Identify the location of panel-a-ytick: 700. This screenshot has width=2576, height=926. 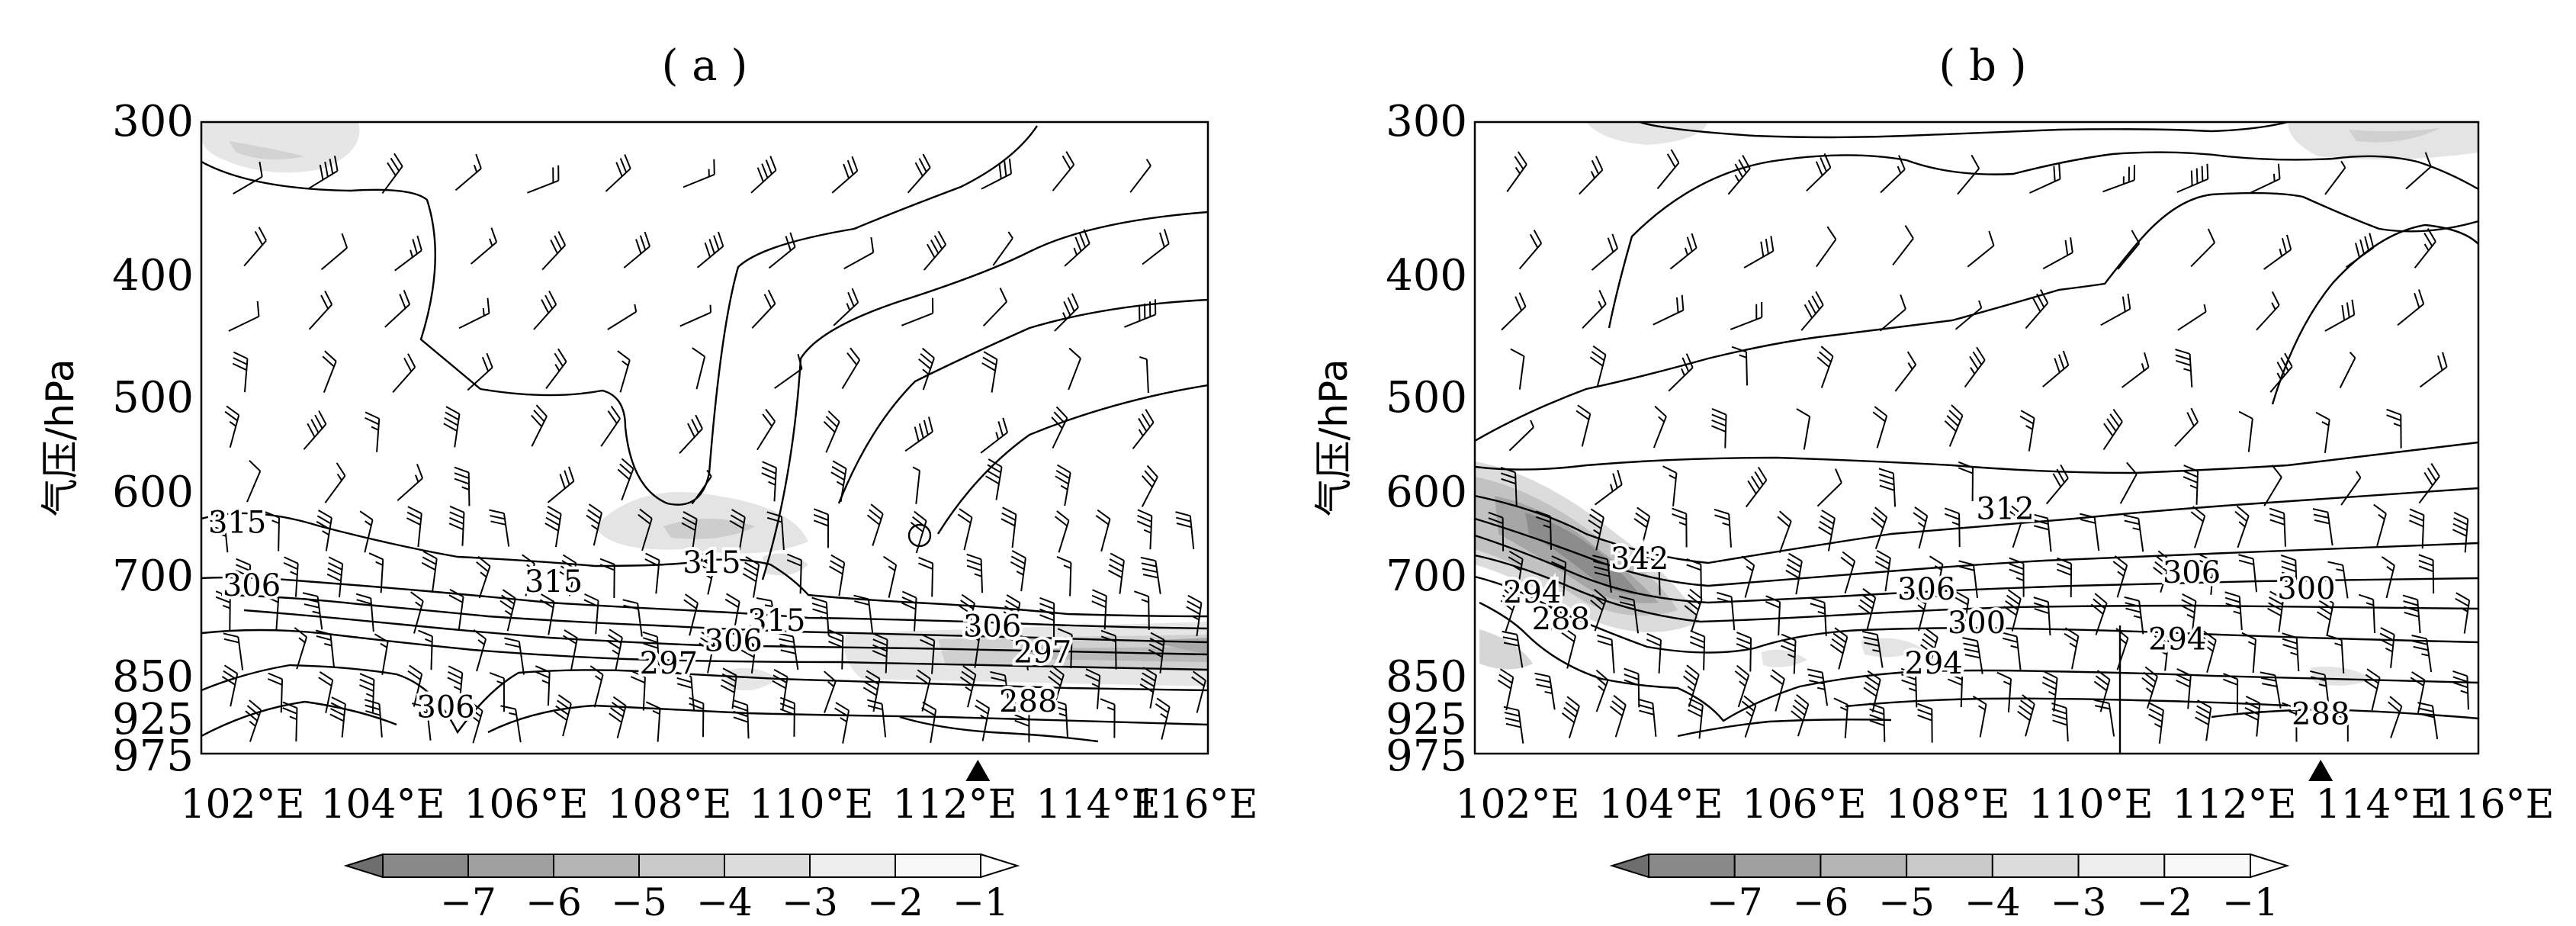
(153, 576).